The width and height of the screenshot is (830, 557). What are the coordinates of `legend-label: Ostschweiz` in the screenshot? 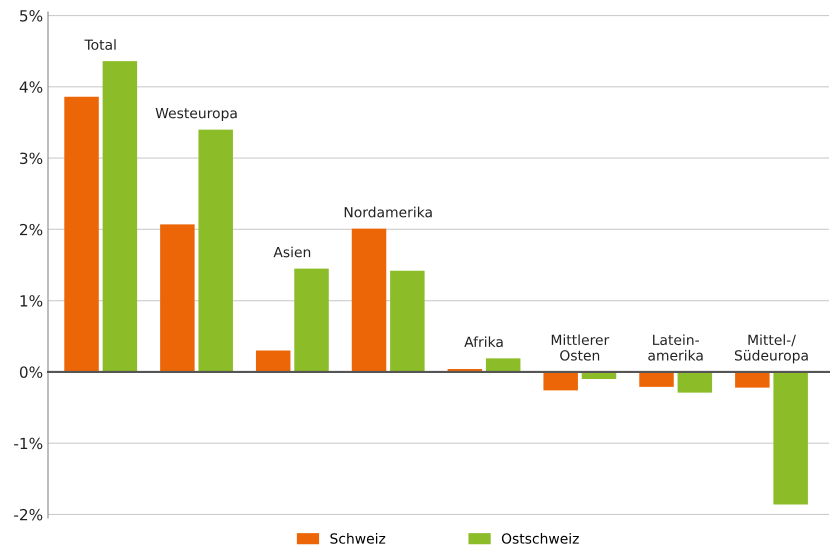 It's located at (540, 538).